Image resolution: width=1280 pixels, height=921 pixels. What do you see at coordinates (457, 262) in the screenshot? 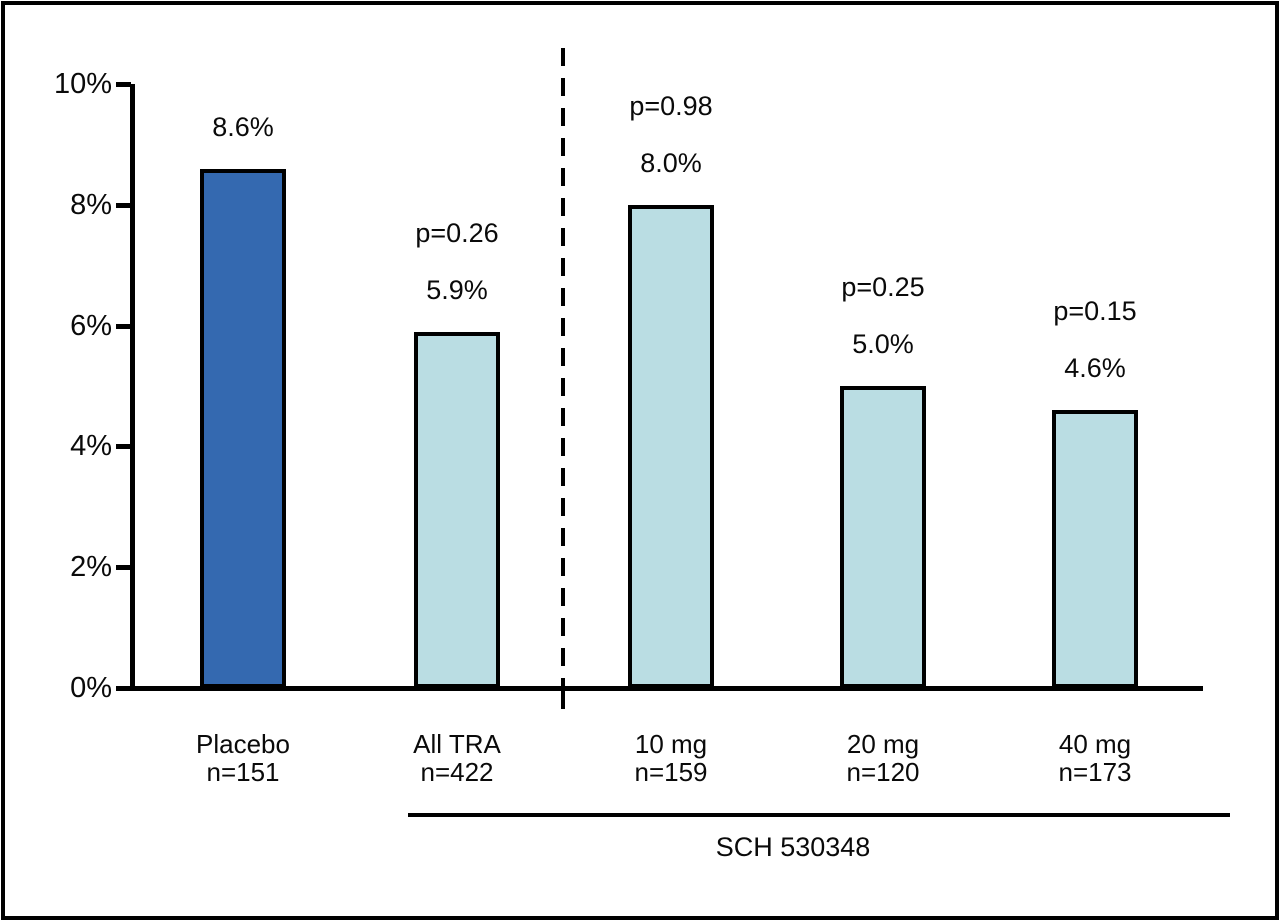
I see `bar-annotation-all-tra: p=0.26 5.9%` at bounding box center [457, 262].